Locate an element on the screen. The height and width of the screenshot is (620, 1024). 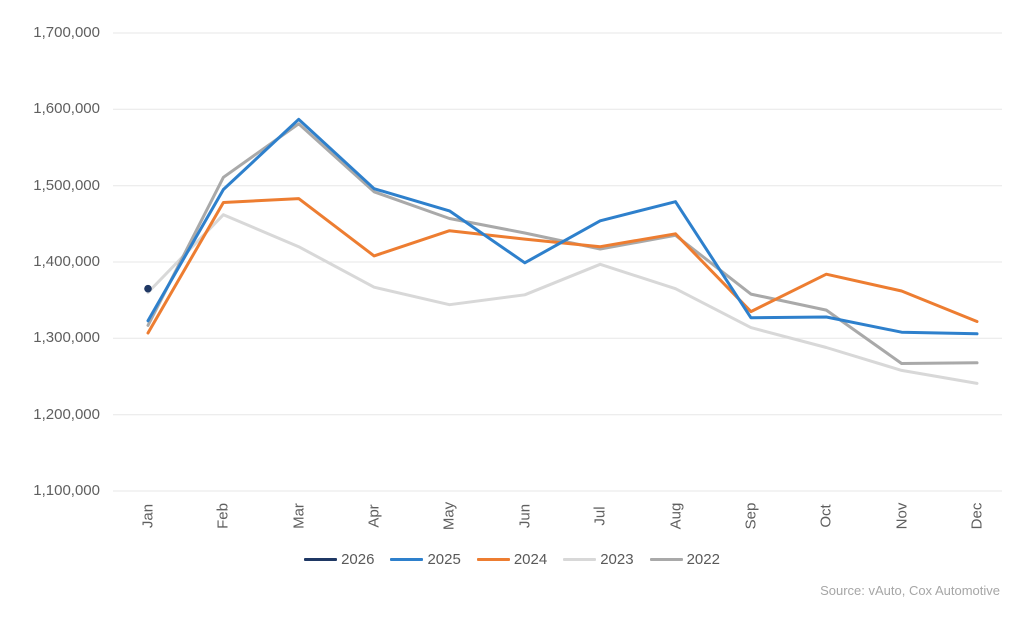
x-axis-tick-label: Jan is located at coordinates (148, 516).